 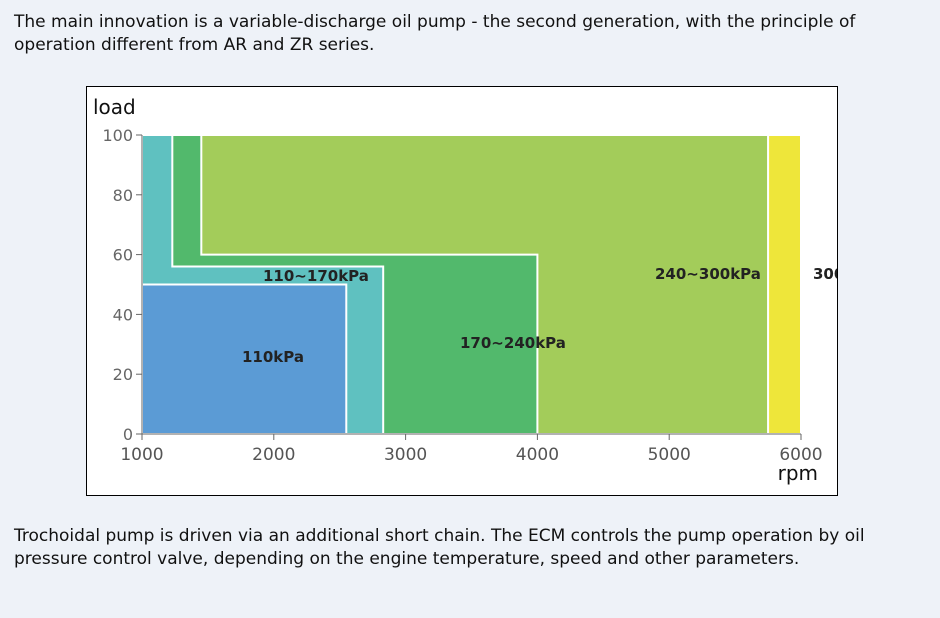 I want to click on x-tick-label: 3000, so click(x=405, y=455).